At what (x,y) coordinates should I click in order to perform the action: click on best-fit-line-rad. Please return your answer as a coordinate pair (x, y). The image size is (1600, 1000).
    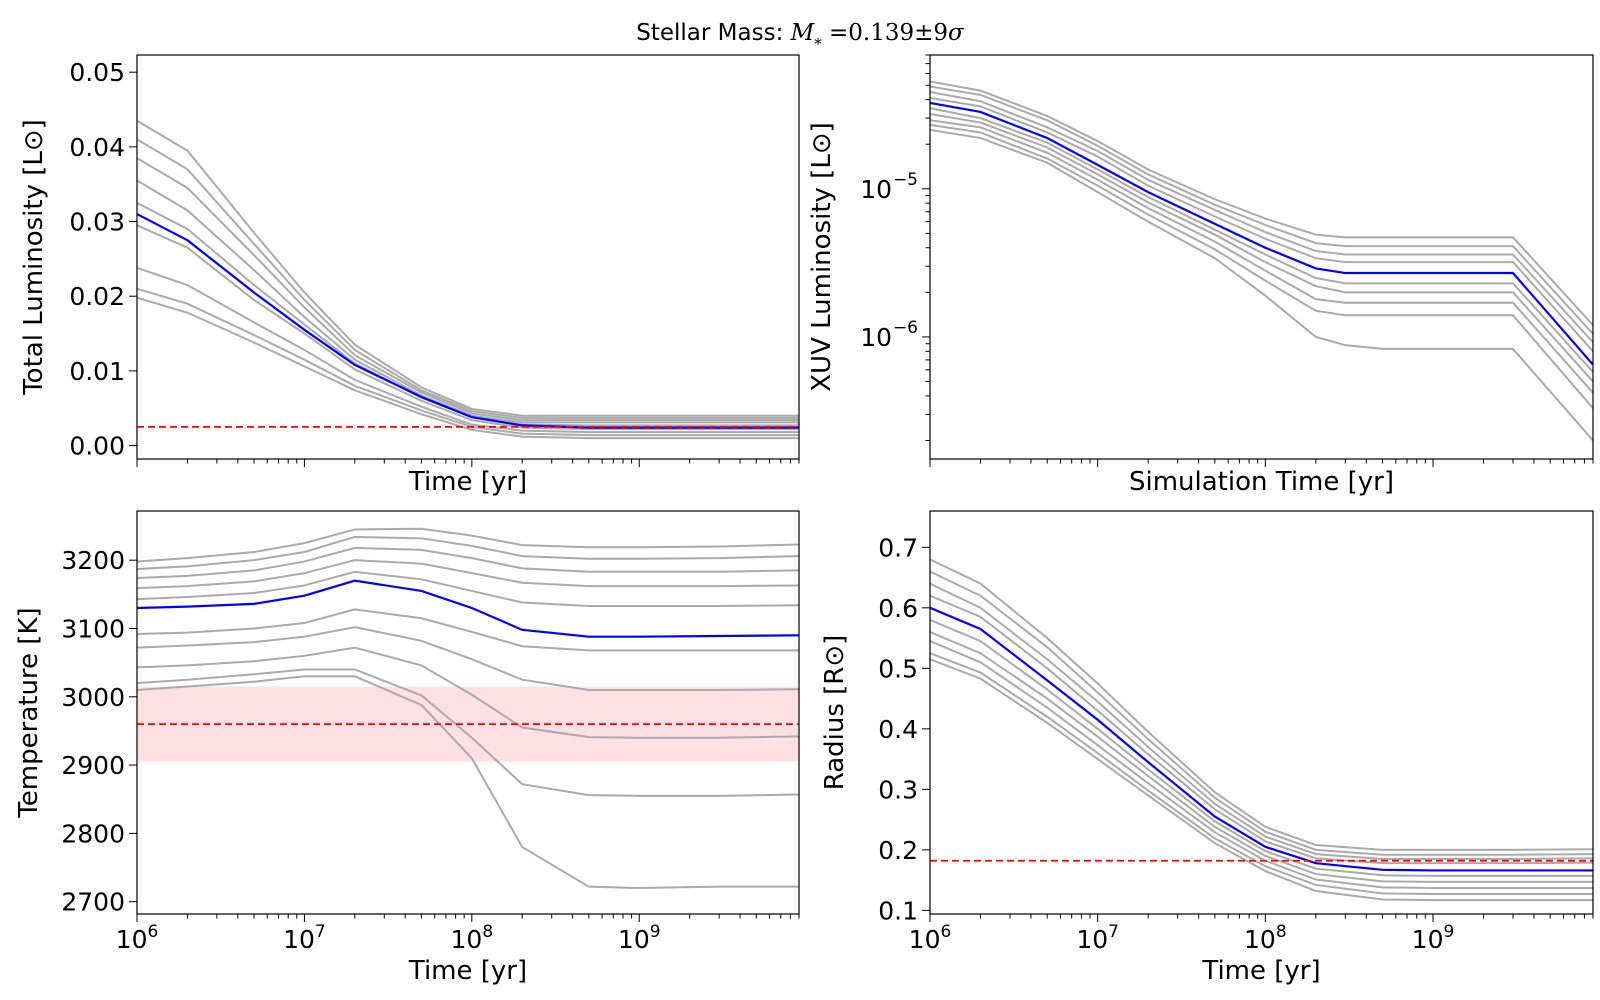
    Looking at the image, I should click on (1261, 739).